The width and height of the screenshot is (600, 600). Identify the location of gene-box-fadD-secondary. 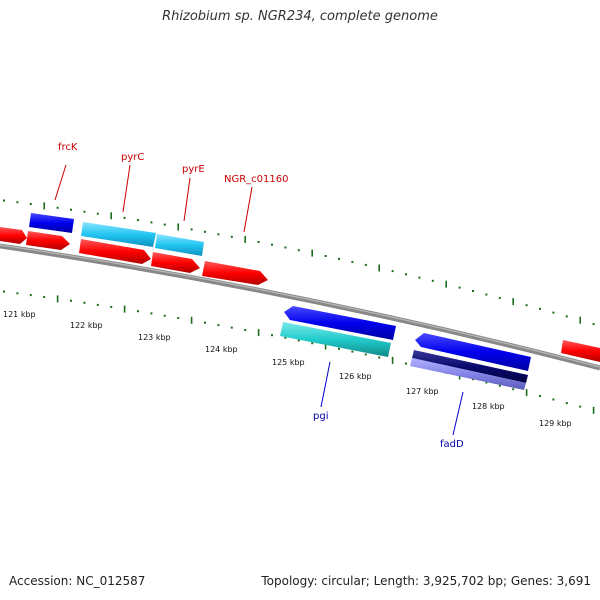
(468, 374).